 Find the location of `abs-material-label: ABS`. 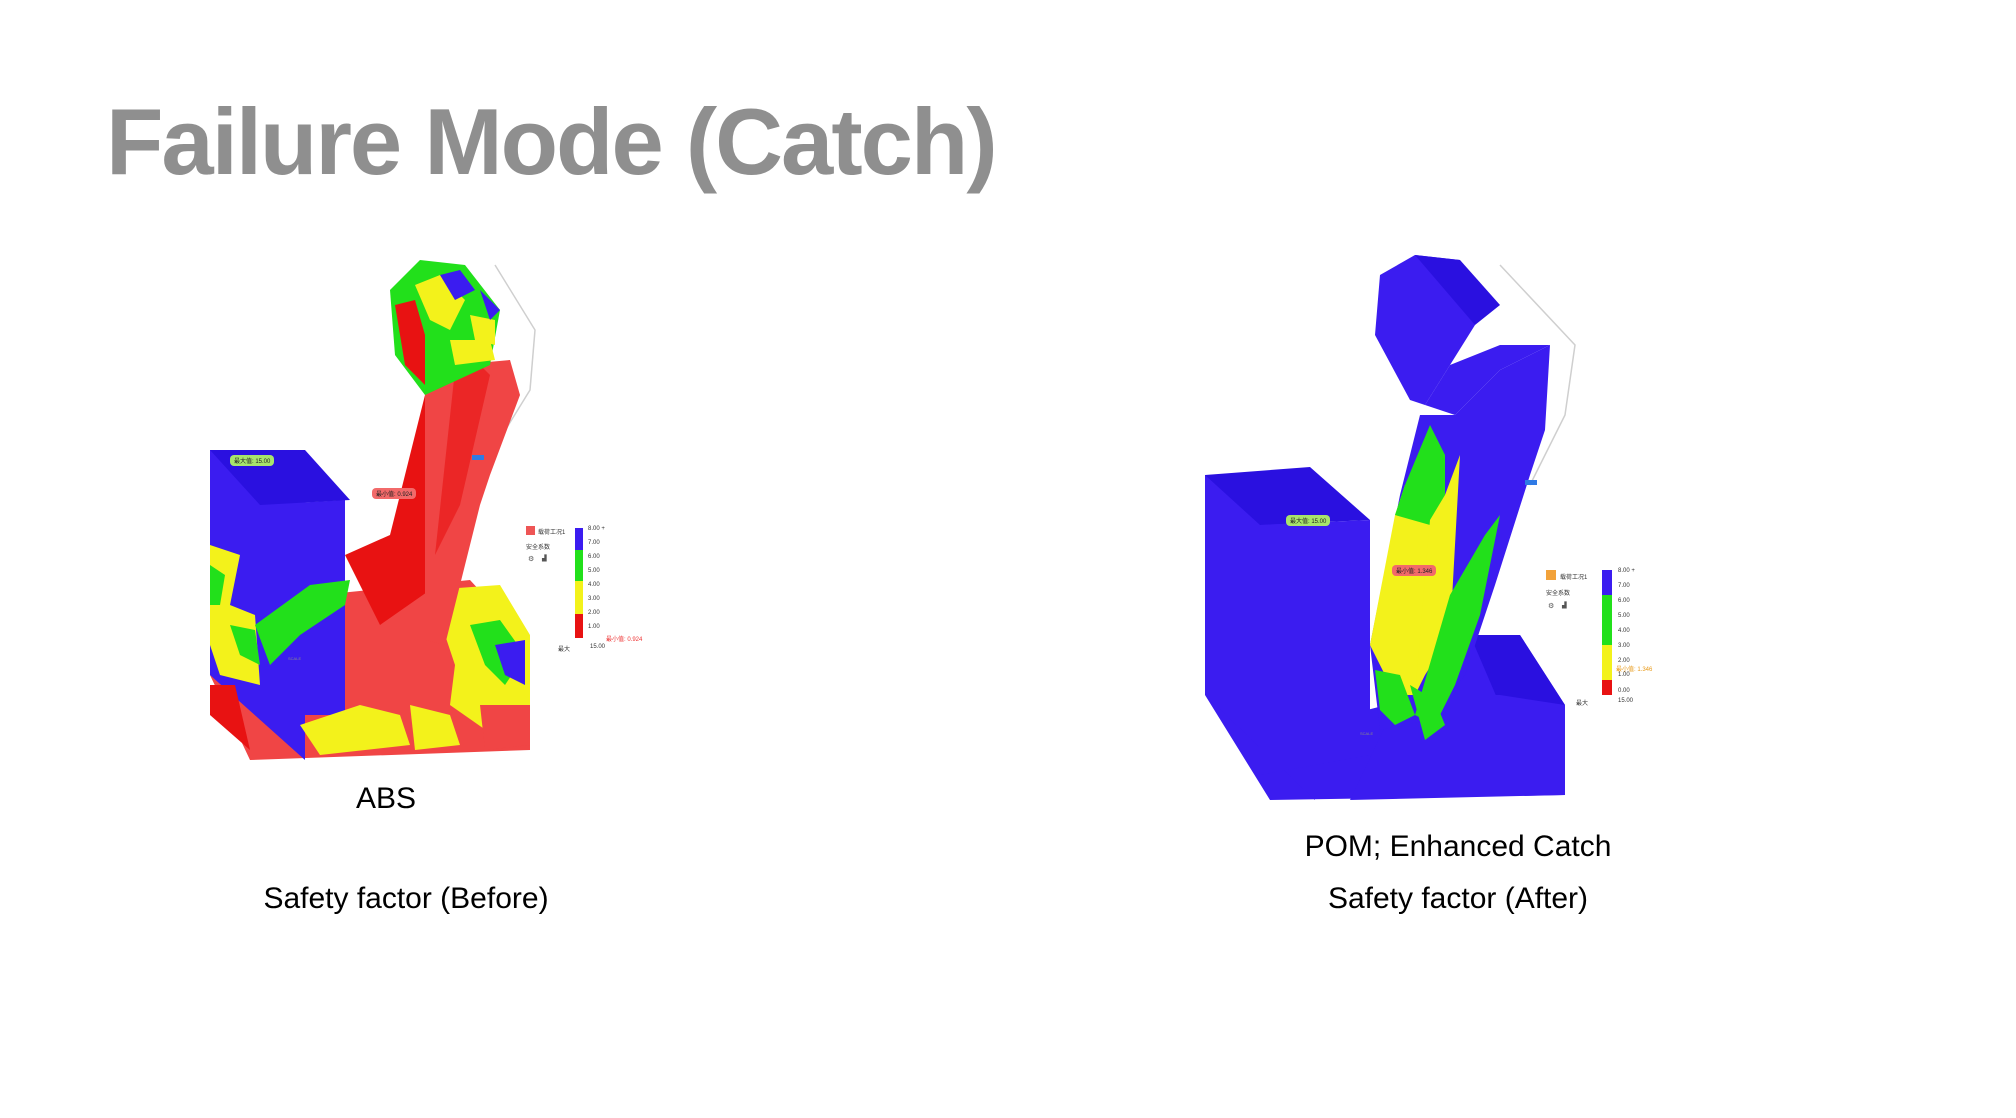

abs-material-label: ABS is located at coordinates (386, 798).